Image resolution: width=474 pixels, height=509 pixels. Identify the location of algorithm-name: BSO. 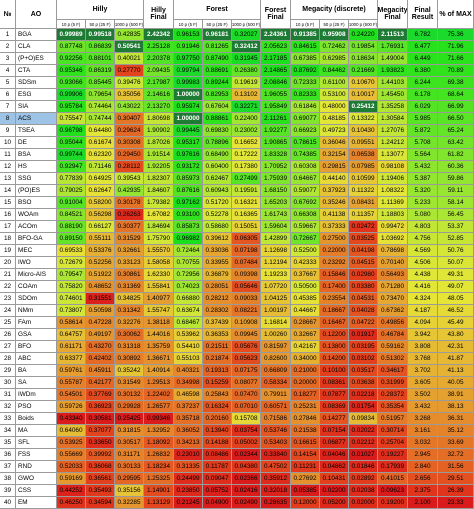
(36, 202).